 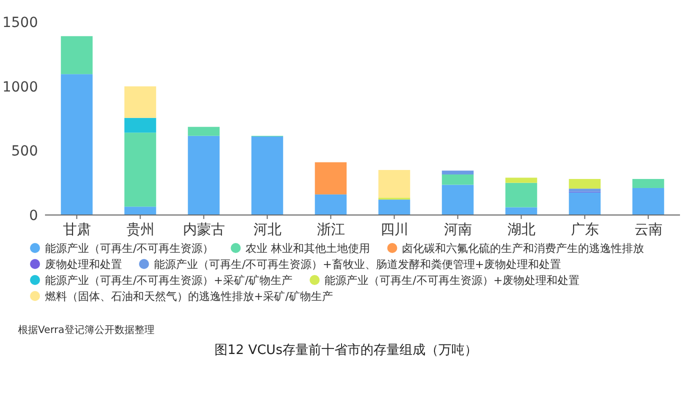 What do you see at coordinates (203, 230) in the screenshot?
I see `x-tick-label: 内蒙古` at bounding box center [203, 230].